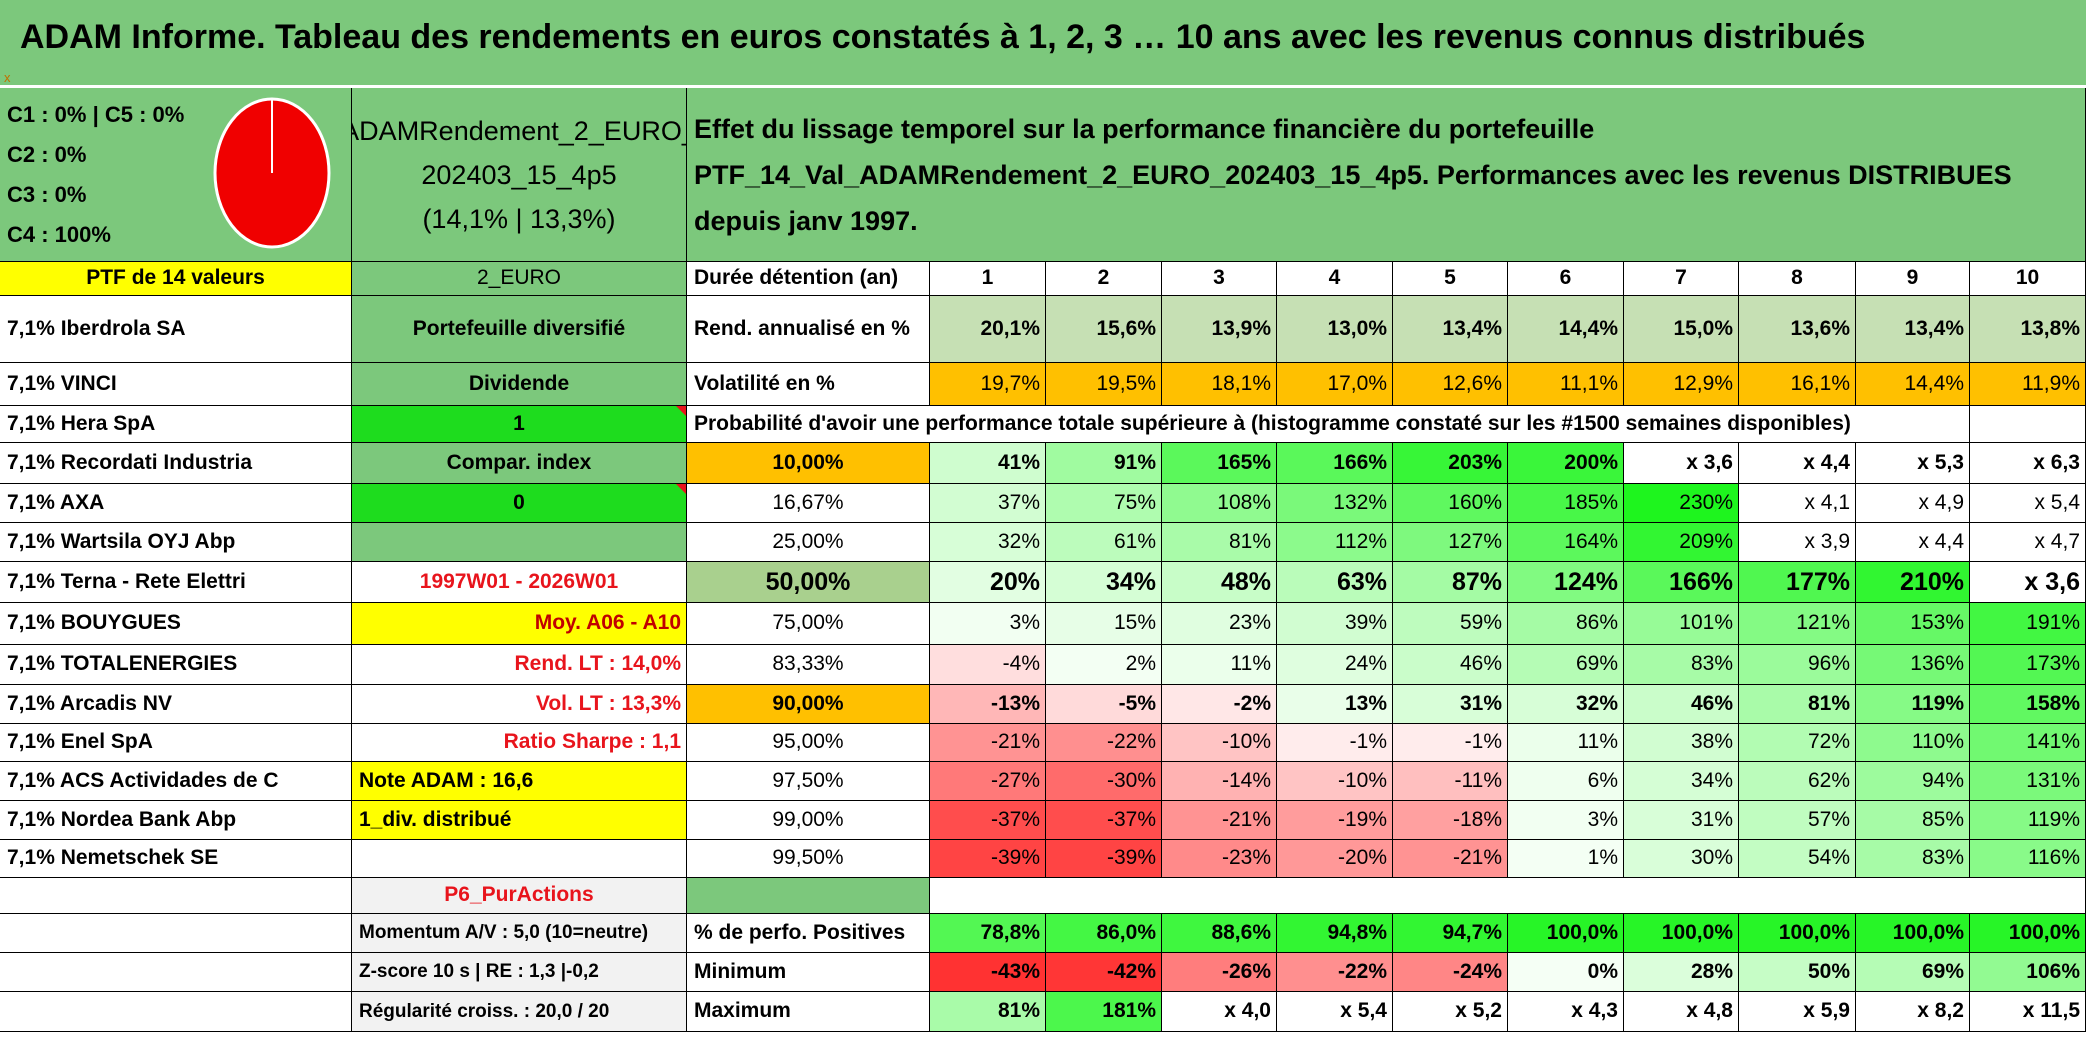  What do you see at coordinates (519, 781) in the screenshot?
I see `adam-note: Note ADAM : 16,6` at bounding box center [519, 781].